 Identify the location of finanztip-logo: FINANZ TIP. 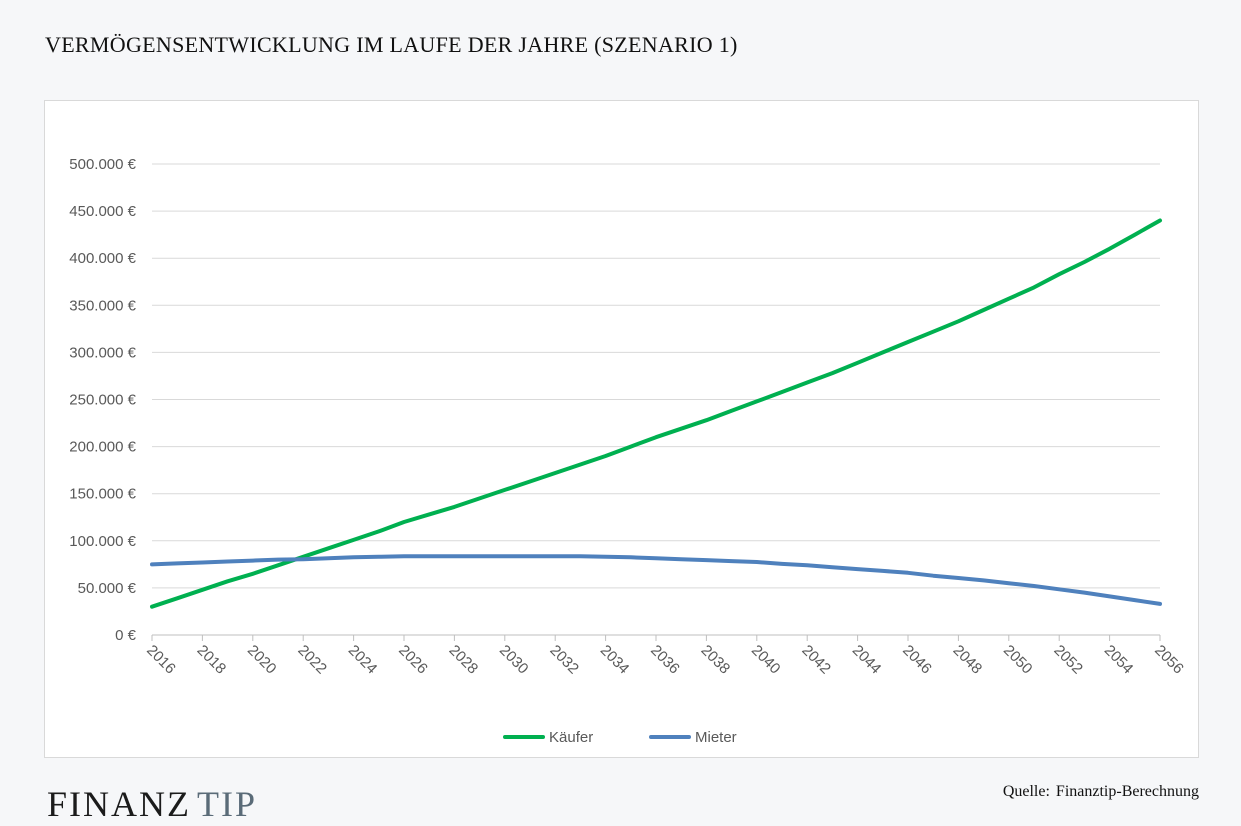
(152, 804).